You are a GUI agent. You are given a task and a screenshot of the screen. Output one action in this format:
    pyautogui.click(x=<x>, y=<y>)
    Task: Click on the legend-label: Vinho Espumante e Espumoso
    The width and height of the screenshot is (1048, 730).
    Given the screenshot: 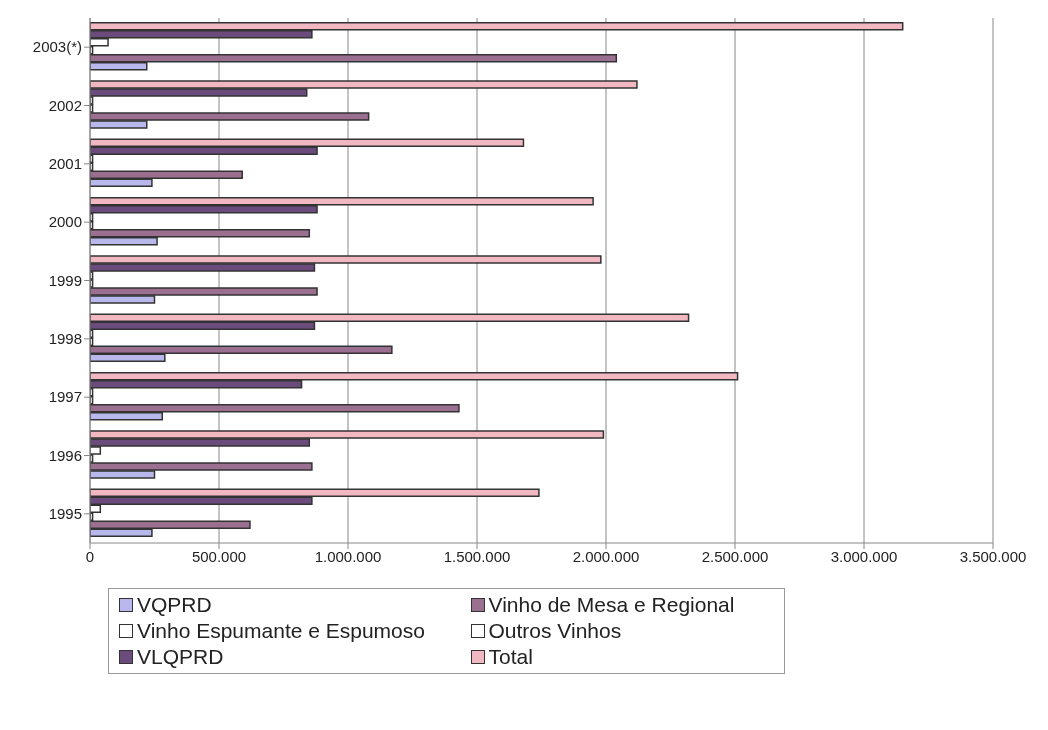 What is the action you would take?
    pyautogui.click(x=281, y=631)
    